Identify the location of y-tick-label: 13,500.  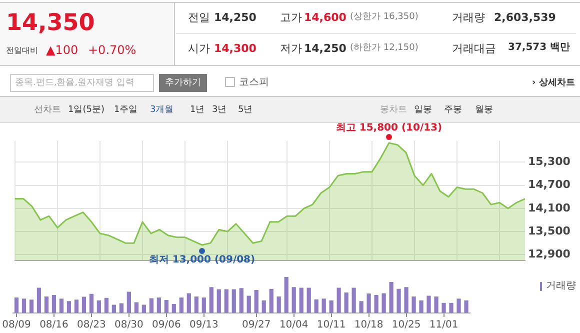
(549, 231).